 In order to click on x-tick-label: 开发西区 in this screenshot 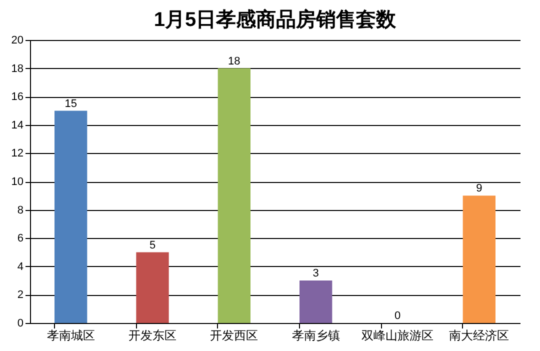, I will do `click(234, 335)`.